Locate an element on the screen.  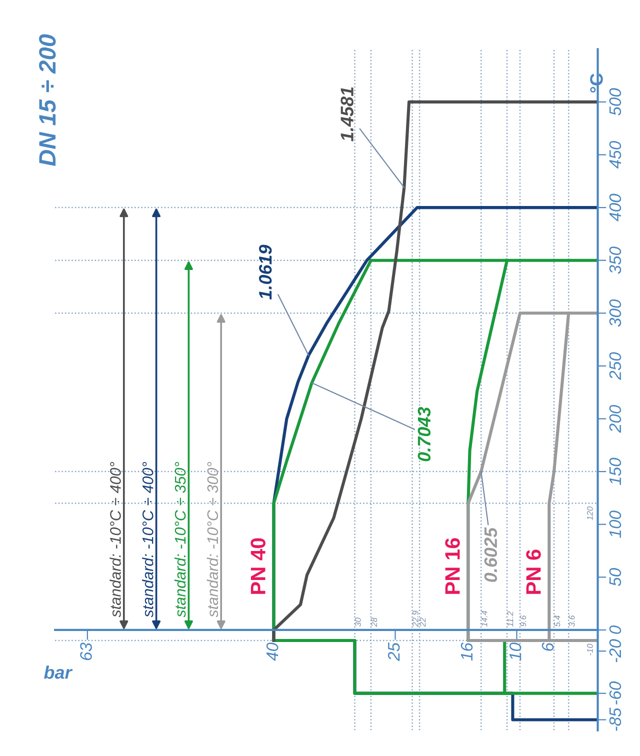
text: 0.7043 is located at coordinates (424, 434).